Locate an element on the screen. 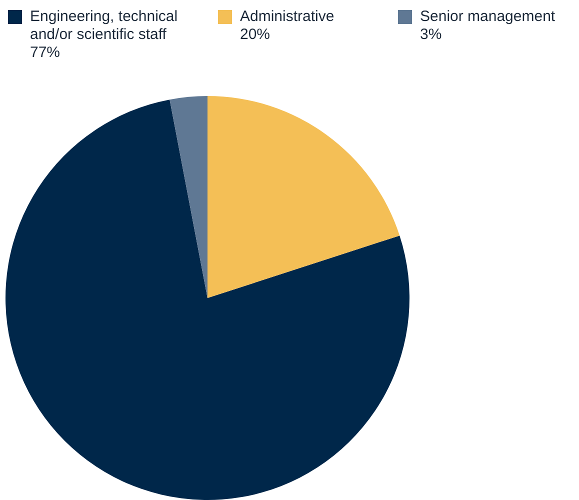 The height and width of the screenshot is (500, 579). data-label: 3% is located at coordinates (431, 34).